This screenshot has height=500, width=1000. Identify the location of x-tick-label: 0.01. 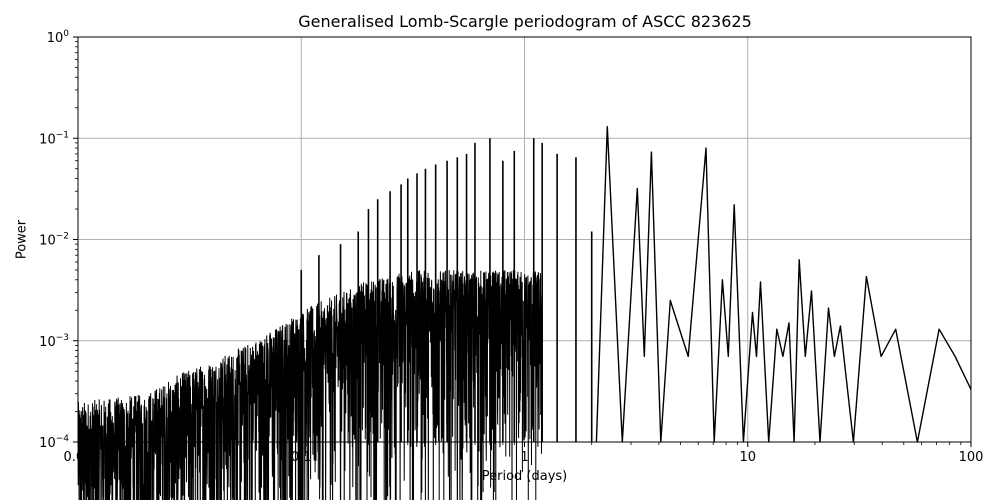
(78, 457).